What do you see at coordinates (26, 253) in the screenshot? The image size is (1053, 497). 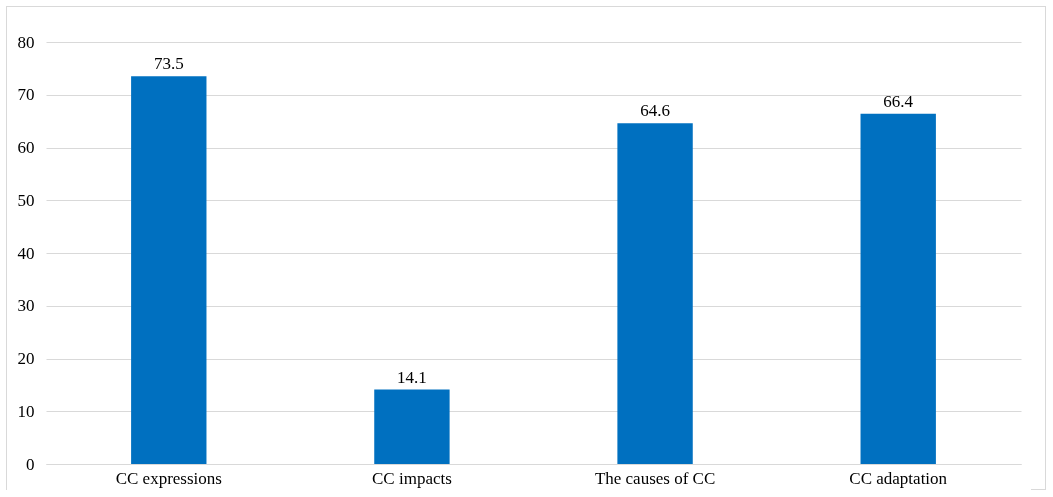 I see `y-tick-label: 40` at bounding box center [26, 253].